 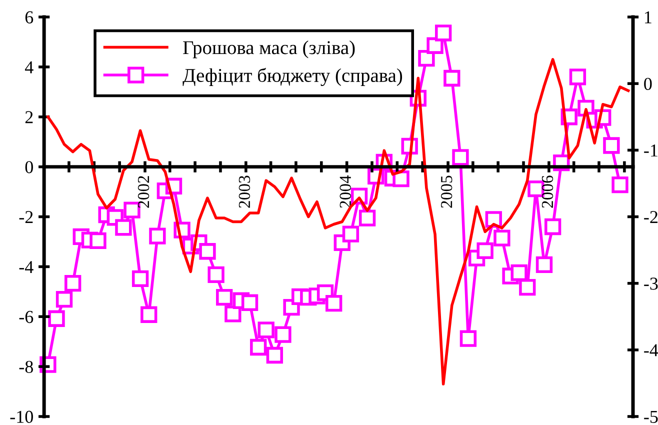 I want to click on y2-tick-label: 1, so click(x=648, y=17).